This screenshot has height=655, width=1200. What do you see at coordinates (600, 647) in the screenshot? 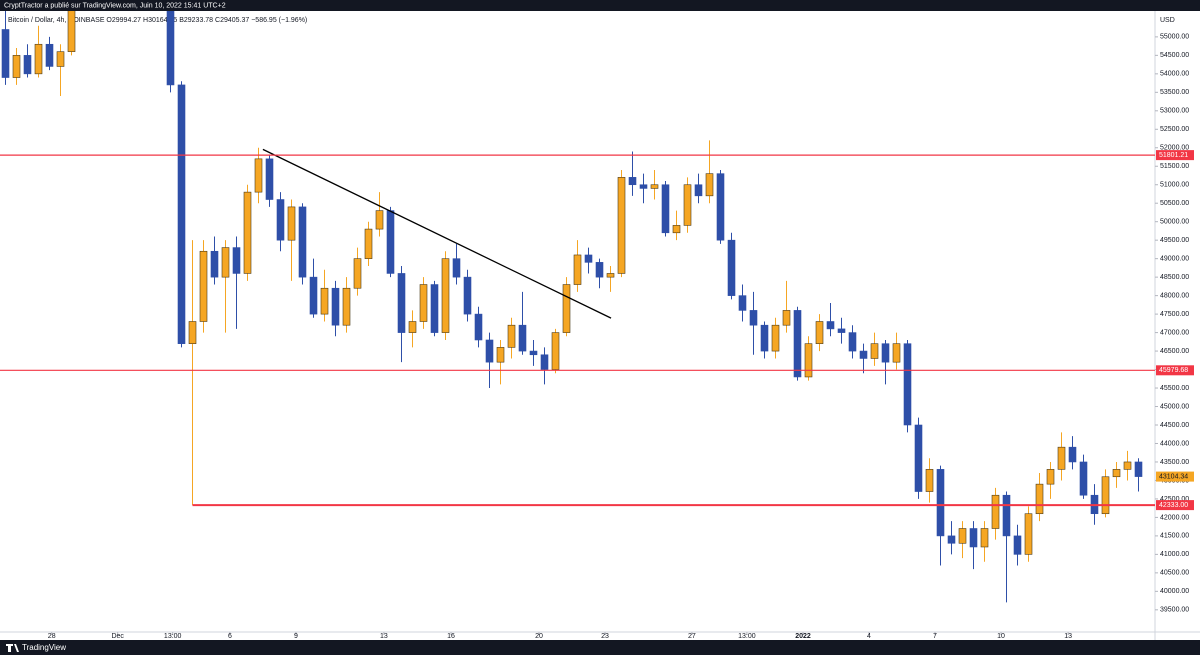
I see `bottom-bar` at bounding box center [600, 647].